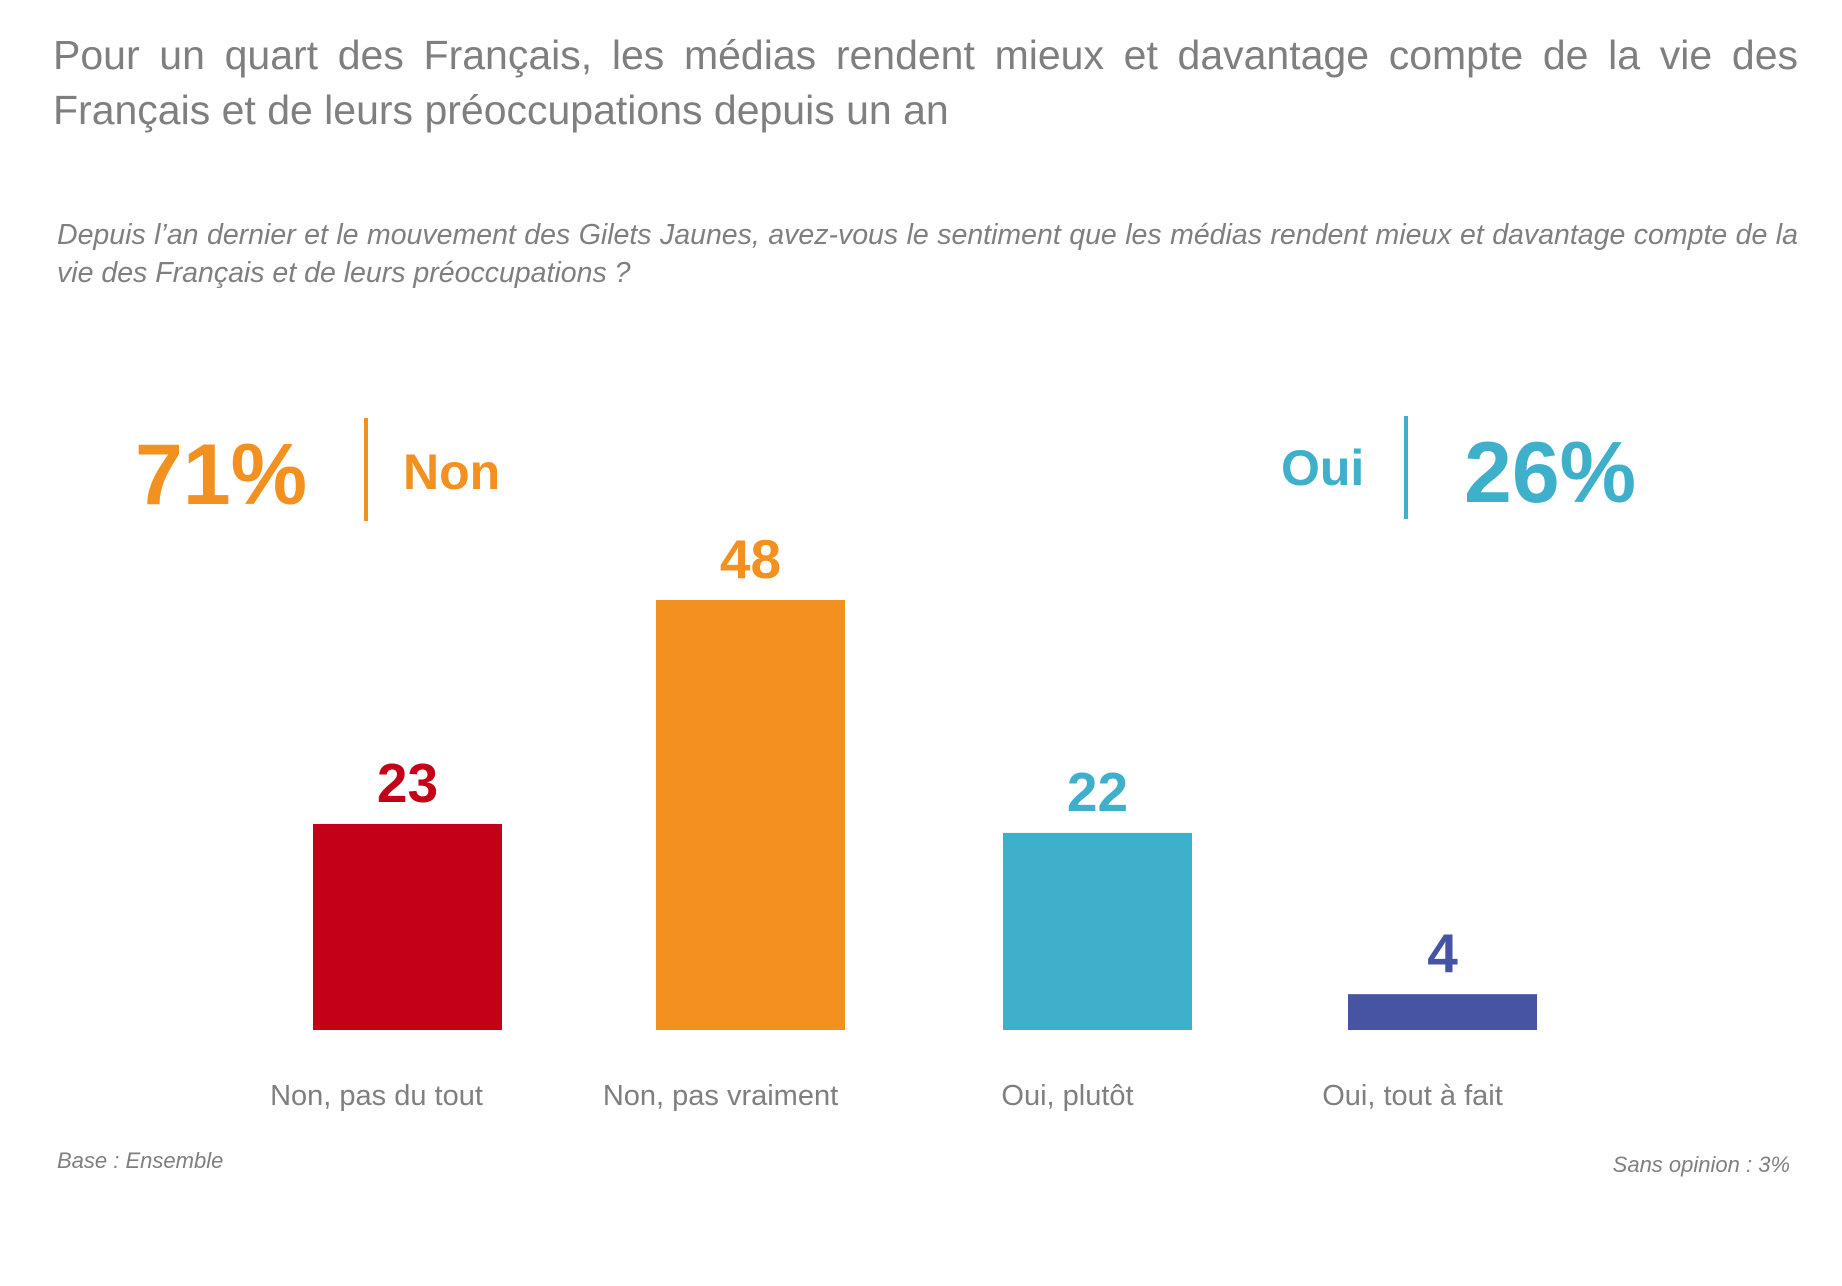  Describe the element at coordinates (1701, 1164) in the screenshot. I see `sans-opinion-note: Sans opinion : 3%` at that location.